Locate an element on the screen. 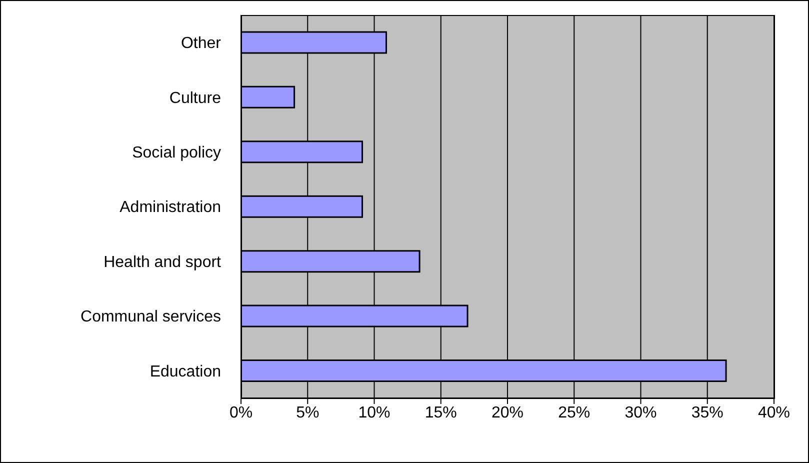 Image resolution: width=809 pixels, height=463 pixels. x-tick-label: 10% is located at coordinates (374, 413).